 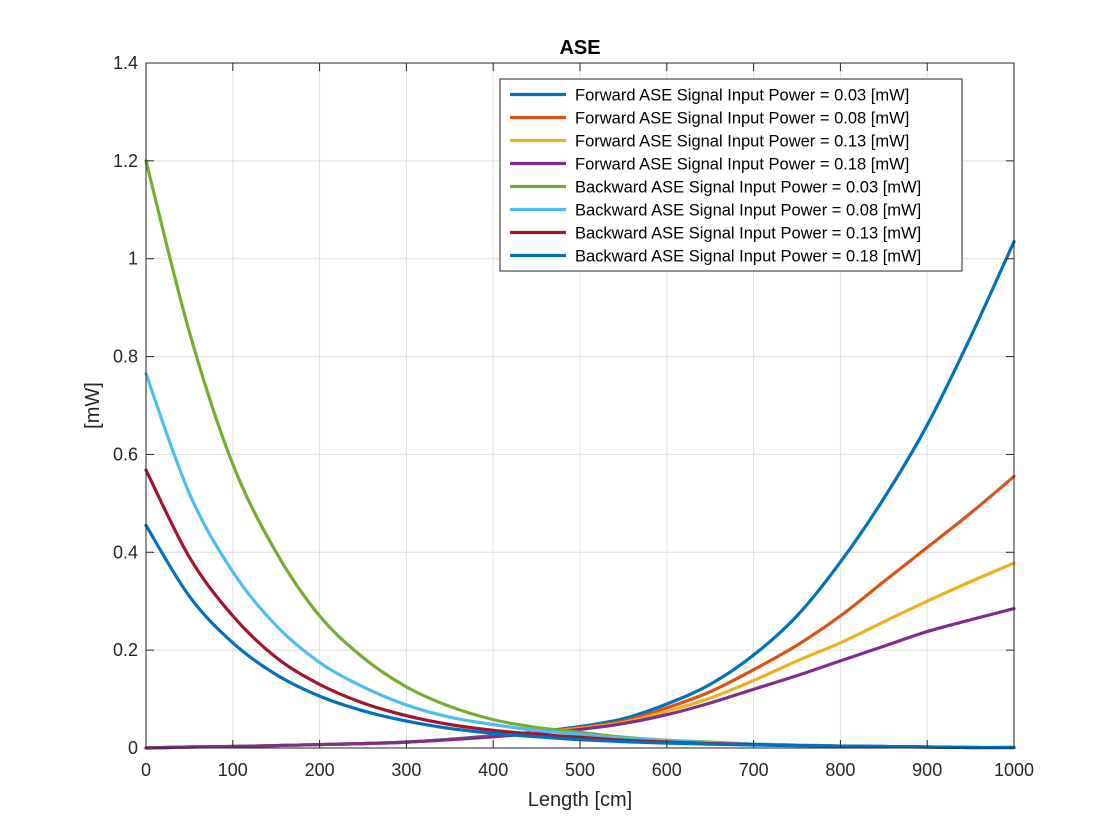 What do you see at coordinates (125, 454) in the screenshot?
I see `y-tick-label: 0.6` at bounding box center [125, 454].